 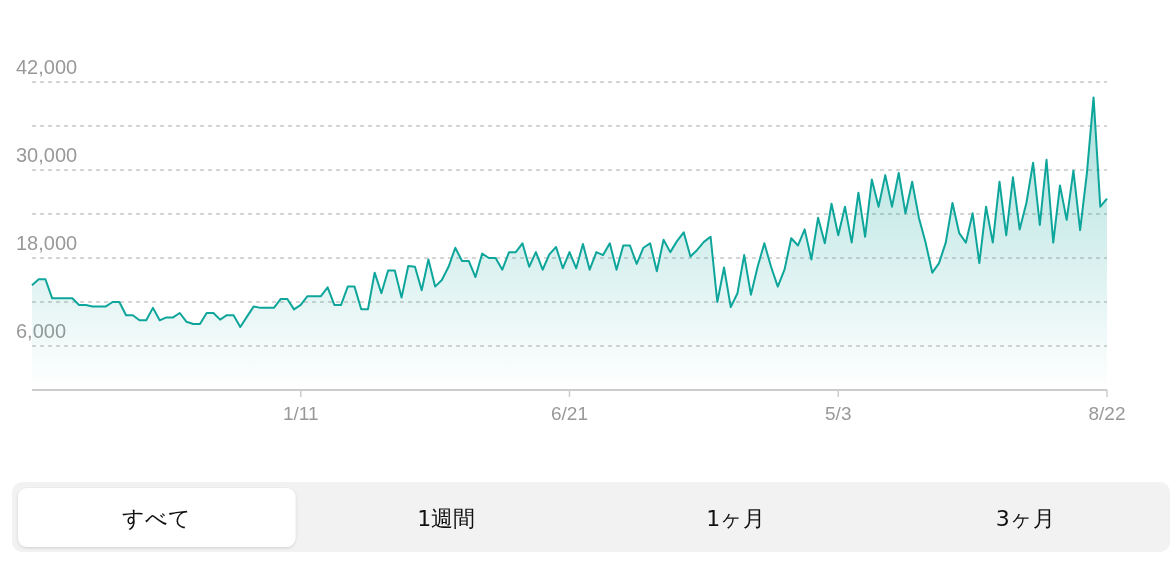 What do you see at coordinates (300, 413) in the screenshot?
I see `x-tick-label: 1/11` at bounding box center [300, 413].